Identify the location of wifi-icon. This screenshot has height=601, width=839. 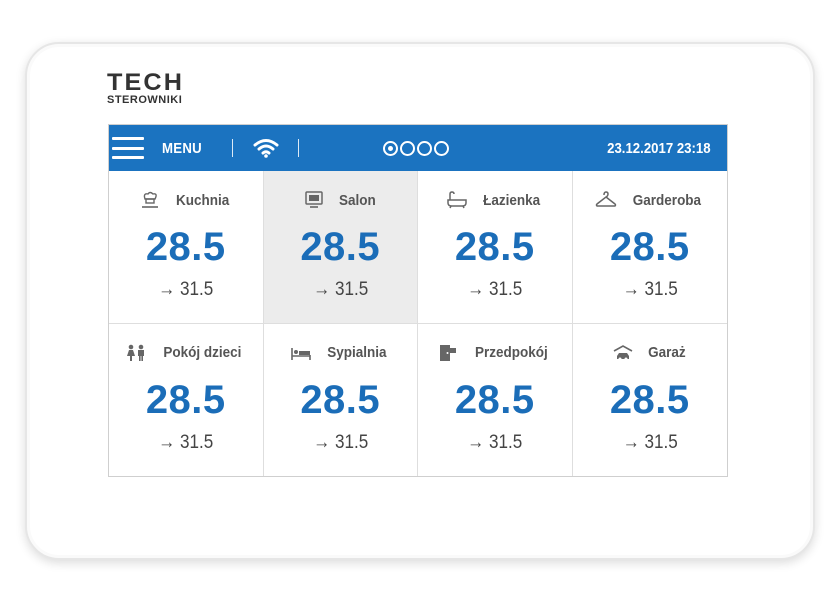
(266, 148).